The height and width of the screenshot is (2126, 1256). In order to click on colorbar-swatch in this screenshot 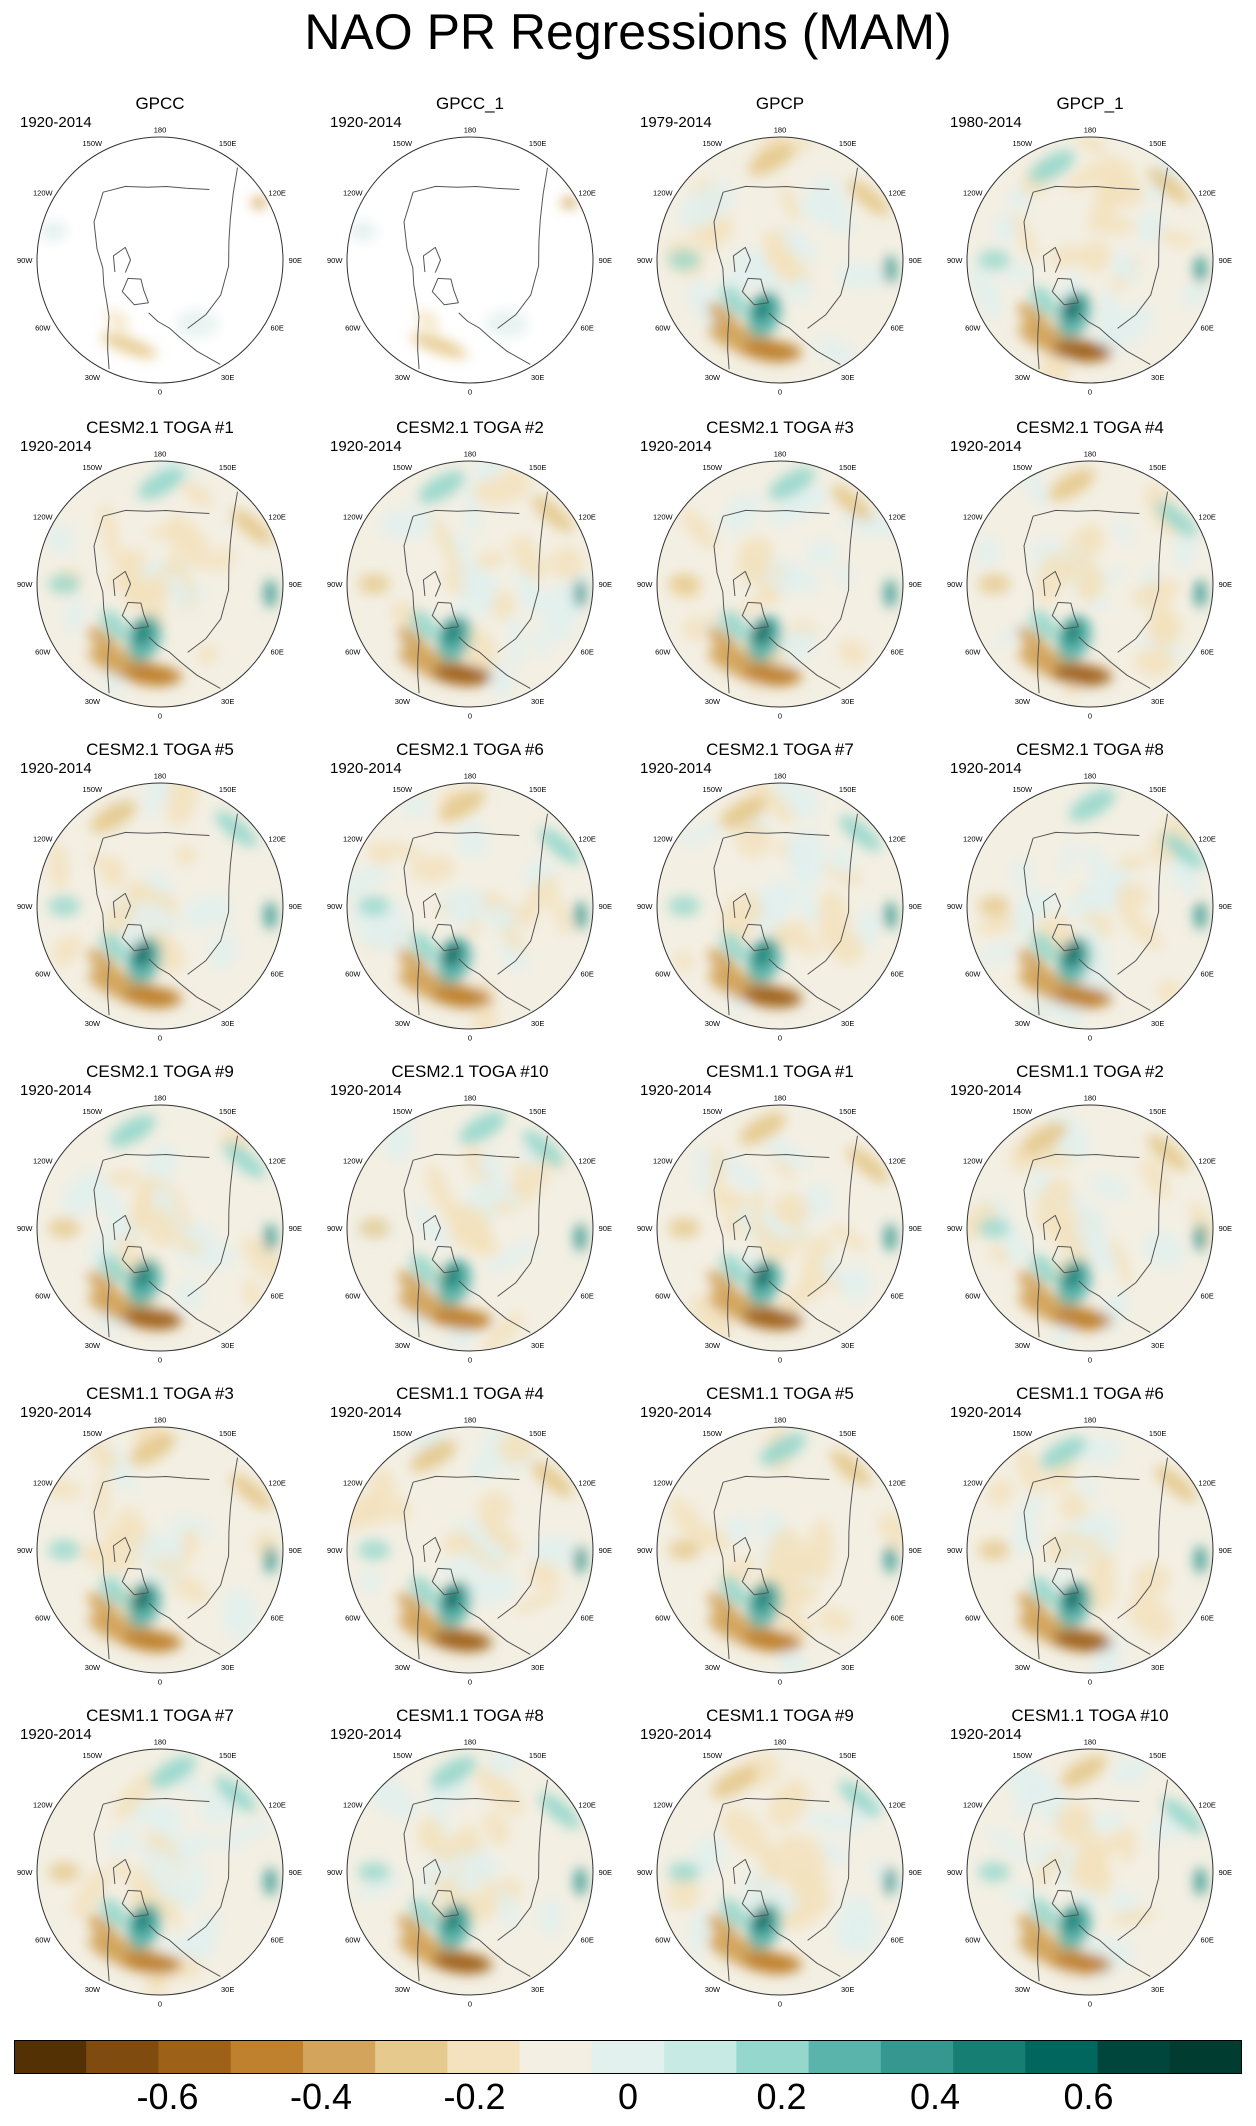, I will do `click(267, 2057)`.